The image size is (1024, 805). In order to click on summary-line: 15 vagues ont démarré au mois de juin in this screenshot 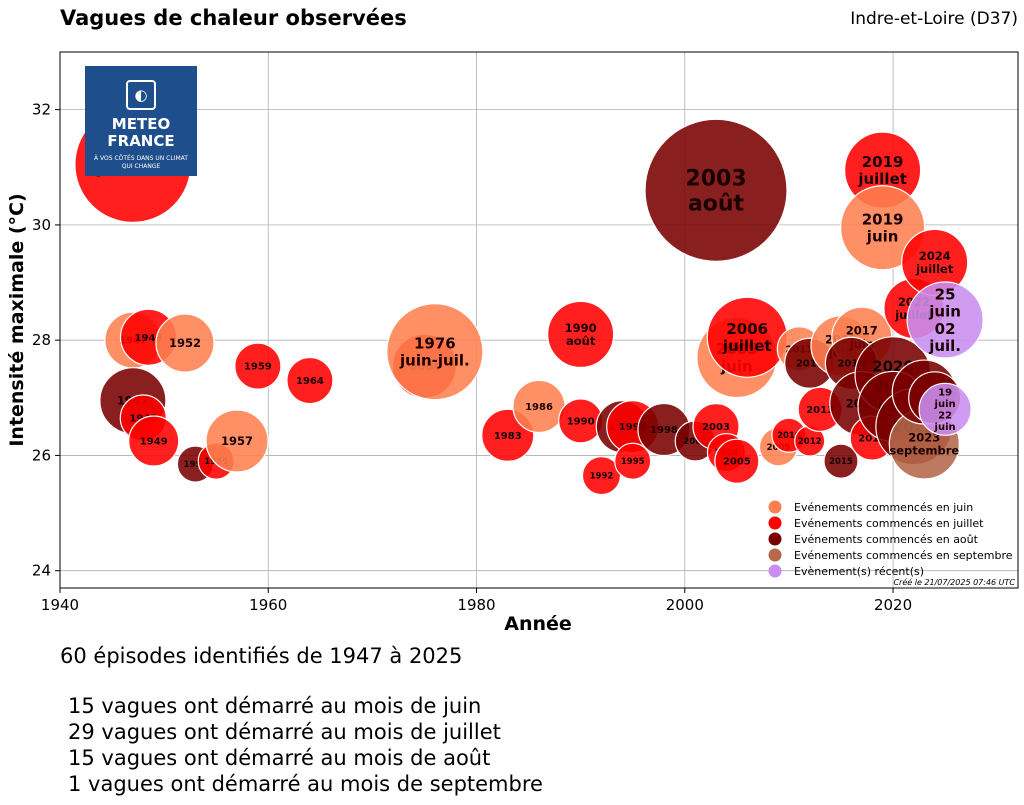, I will do `click(275, 706)`.